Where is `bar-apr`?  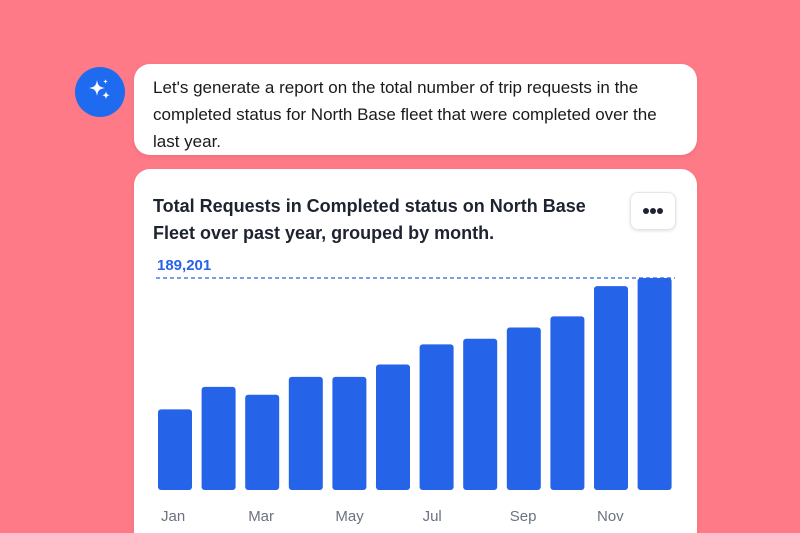
bar-apr is located at coordinates (305, 433).